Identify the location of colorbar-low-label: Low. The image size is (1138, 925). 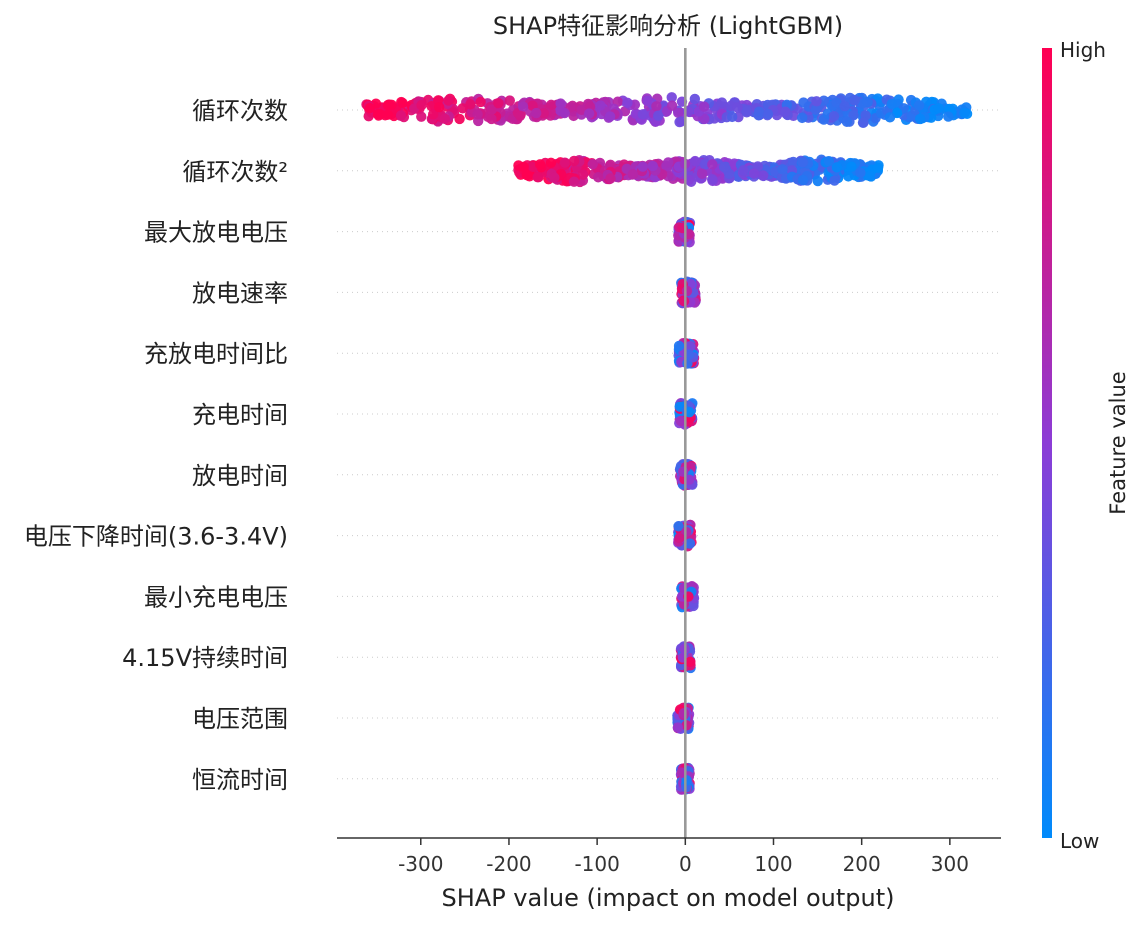
(1079, 841).